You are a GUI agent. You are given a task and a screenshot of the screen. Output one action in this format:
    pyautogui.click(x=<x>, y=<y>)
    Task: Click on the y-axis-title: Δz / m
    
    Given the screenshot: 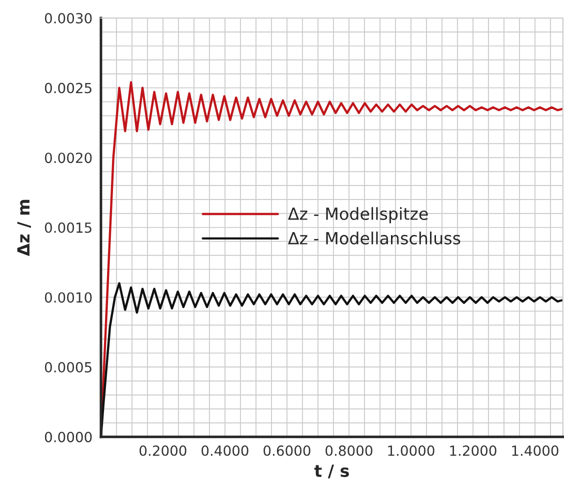 What is the action you would take?
    pyautogui.click(x=24, y=228)
    